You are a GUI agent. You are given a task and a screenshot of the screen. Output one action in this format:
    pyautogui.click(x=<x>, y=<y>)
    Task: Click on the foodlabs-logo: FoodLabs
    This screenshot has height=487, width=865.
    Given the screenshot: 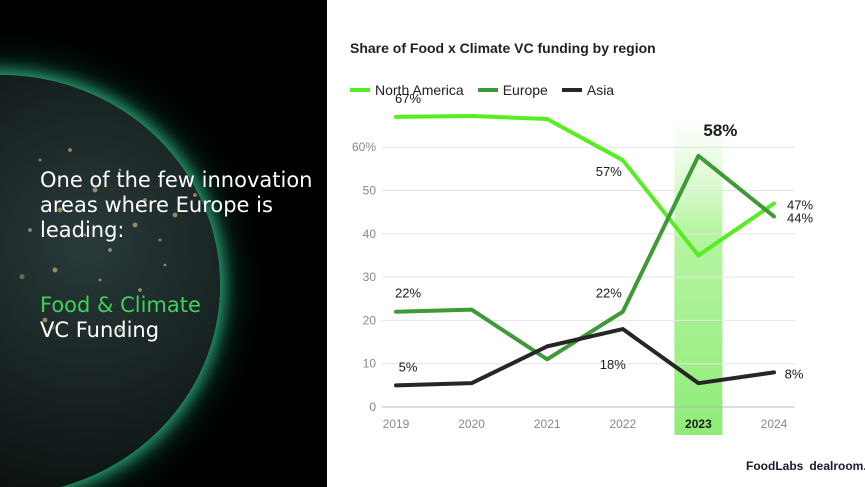 What is the action you would take?
    pyautogui.click(x=775, y=466)
    